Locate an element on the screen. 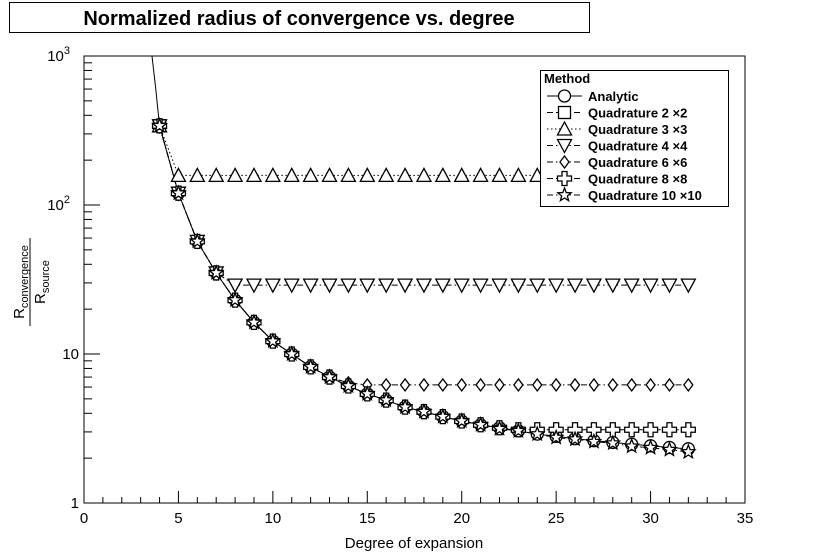  legend-entry: Quadrature 8 ×8 is located at coordinates (617, 178).